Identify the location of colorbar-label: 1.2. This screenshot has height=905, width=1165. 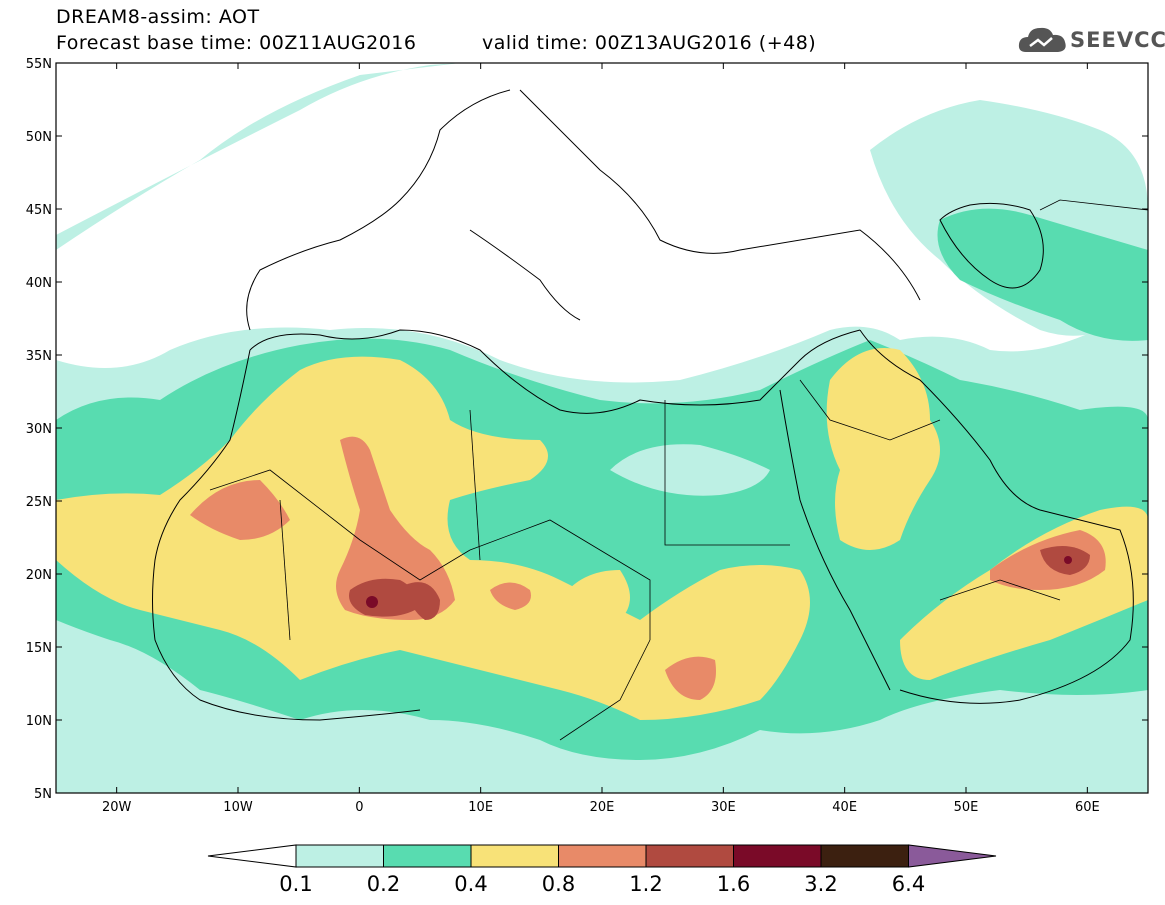
(645, 884).